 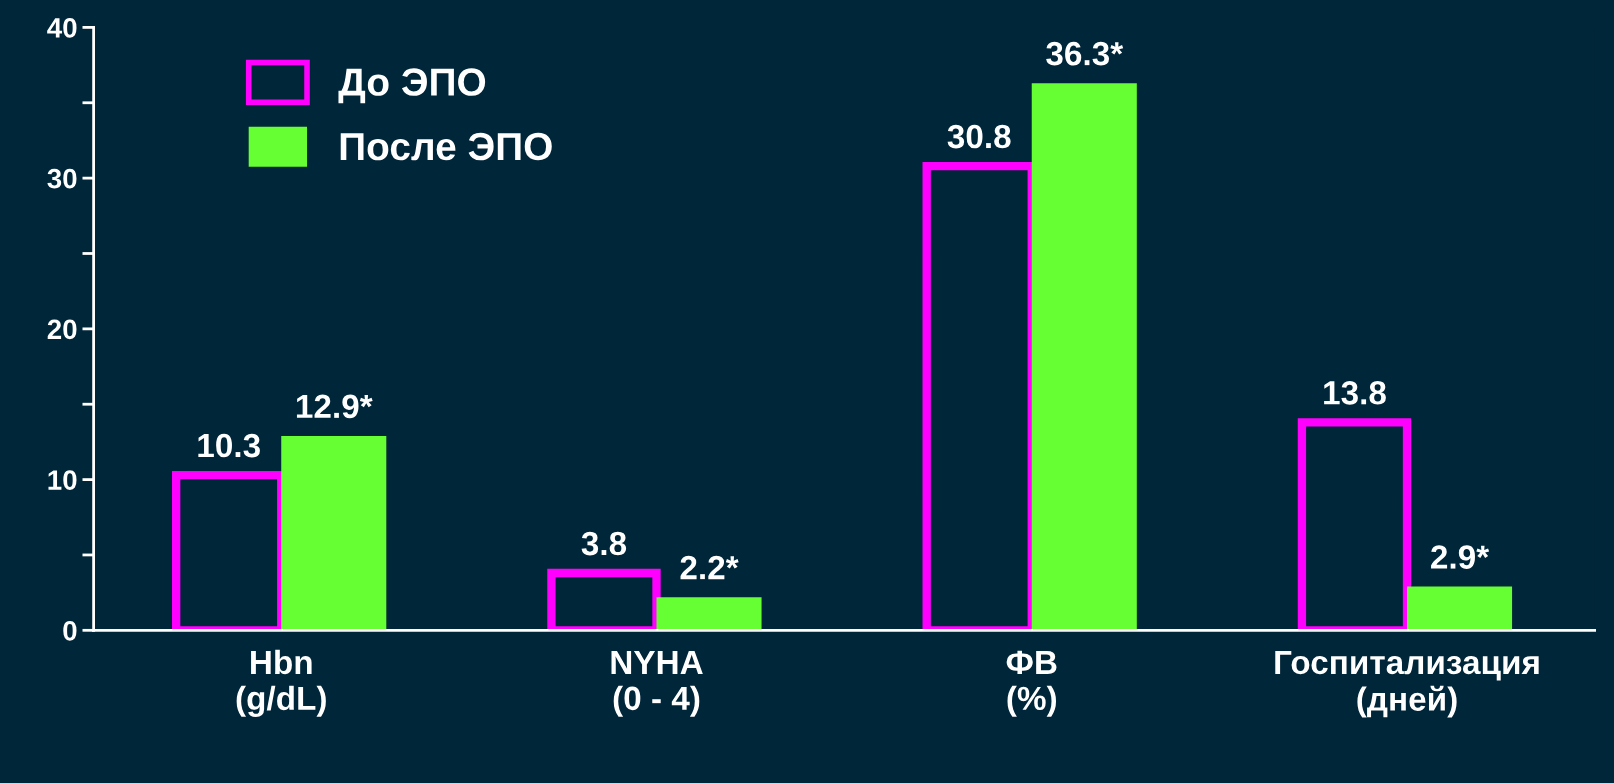 I want to click on data-label: 3.8, so click(x=604, y=543).